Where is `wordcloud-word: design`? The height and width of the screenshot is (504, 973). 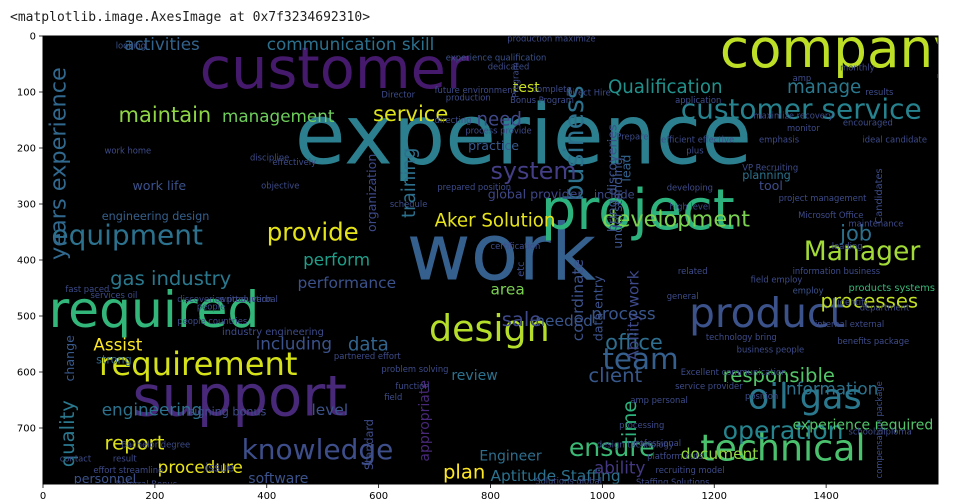 wordcloud-word: design is located at coordinates (489, 328).